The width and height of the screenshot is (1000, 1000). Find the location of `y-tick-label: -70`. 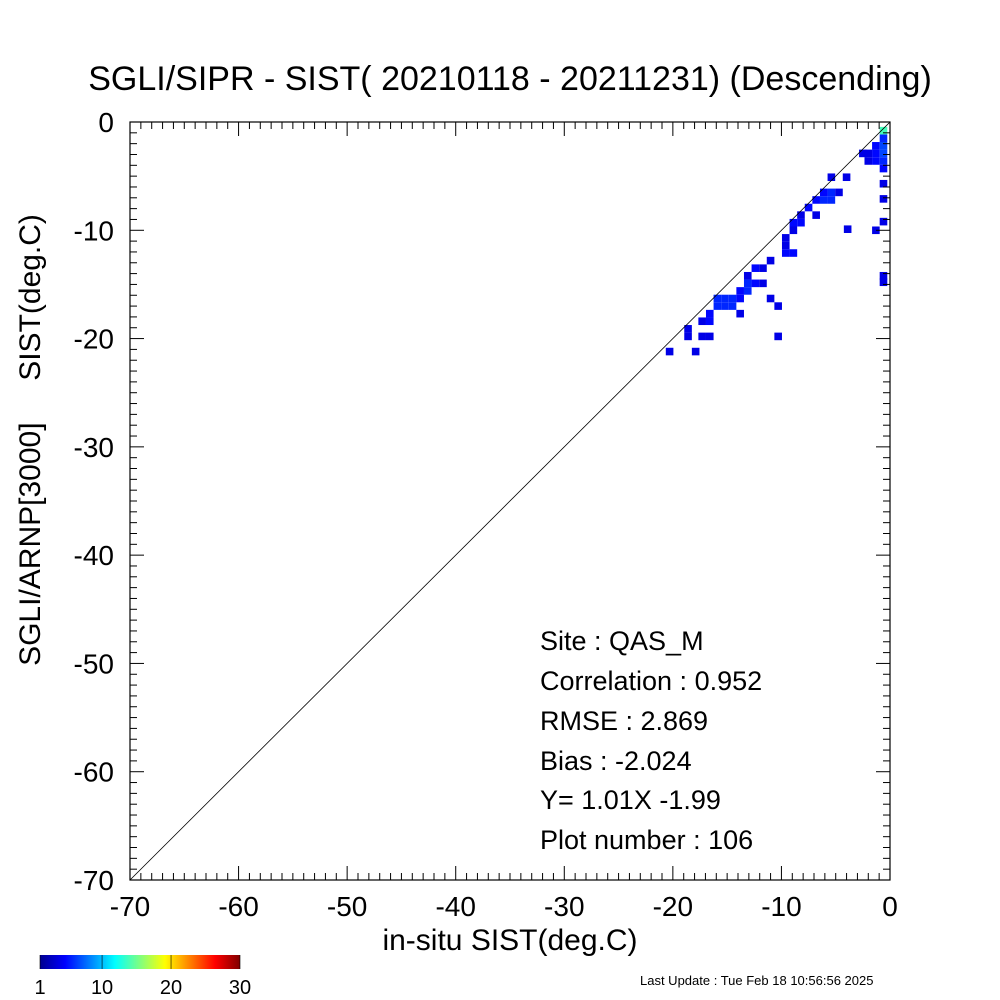

y-tick-label: -70 is located at coordinates (94, 880).